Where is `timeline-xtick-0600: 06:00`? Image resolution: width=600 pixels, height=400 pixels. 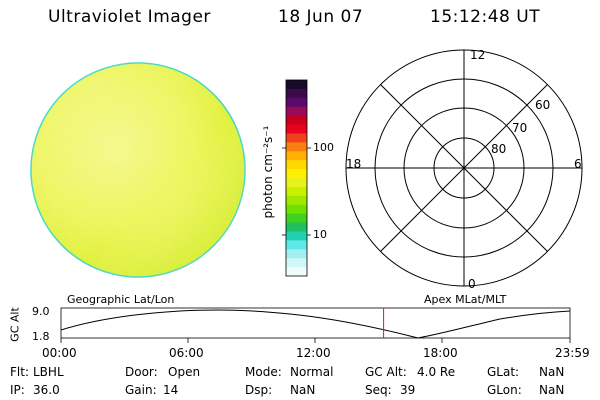
timeline-xtick-0600: 06:00 is located at coordinates (186, 353).